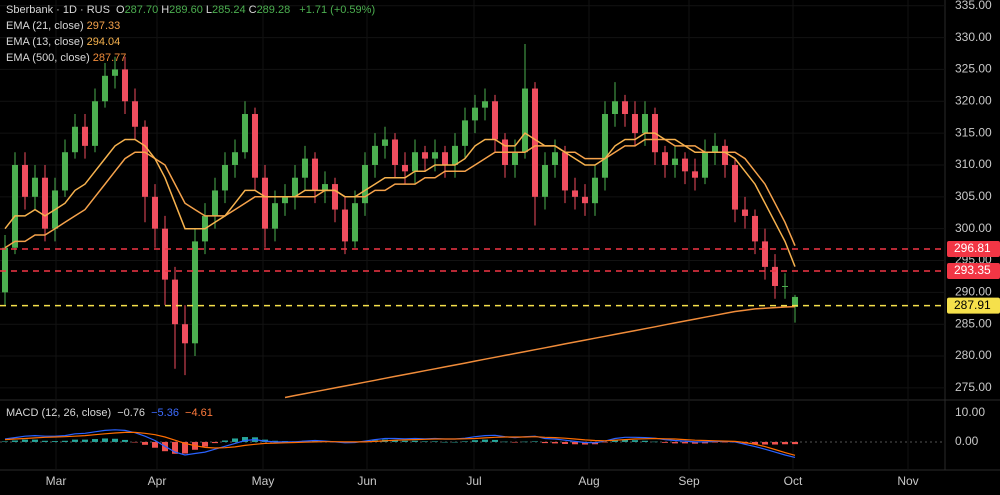  I want to click on indicator-value: 294.04, so click(103, 42).